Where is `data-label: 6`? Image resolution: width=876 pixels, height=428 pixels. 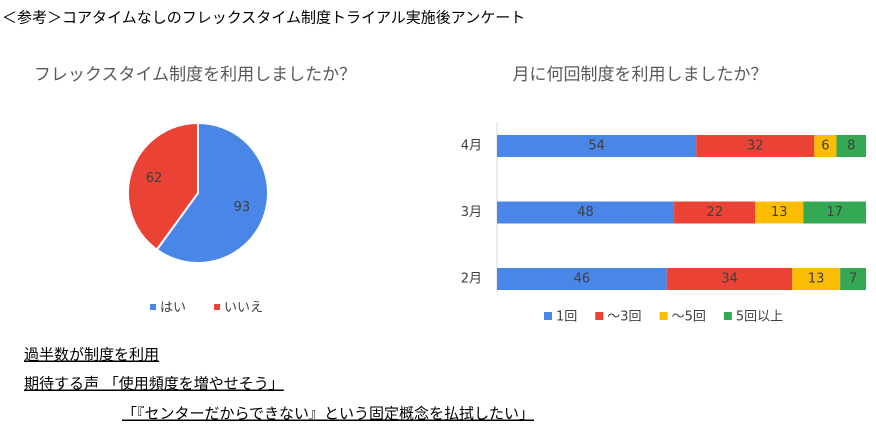
data-label: 6 is located at coordinates (825, 146).